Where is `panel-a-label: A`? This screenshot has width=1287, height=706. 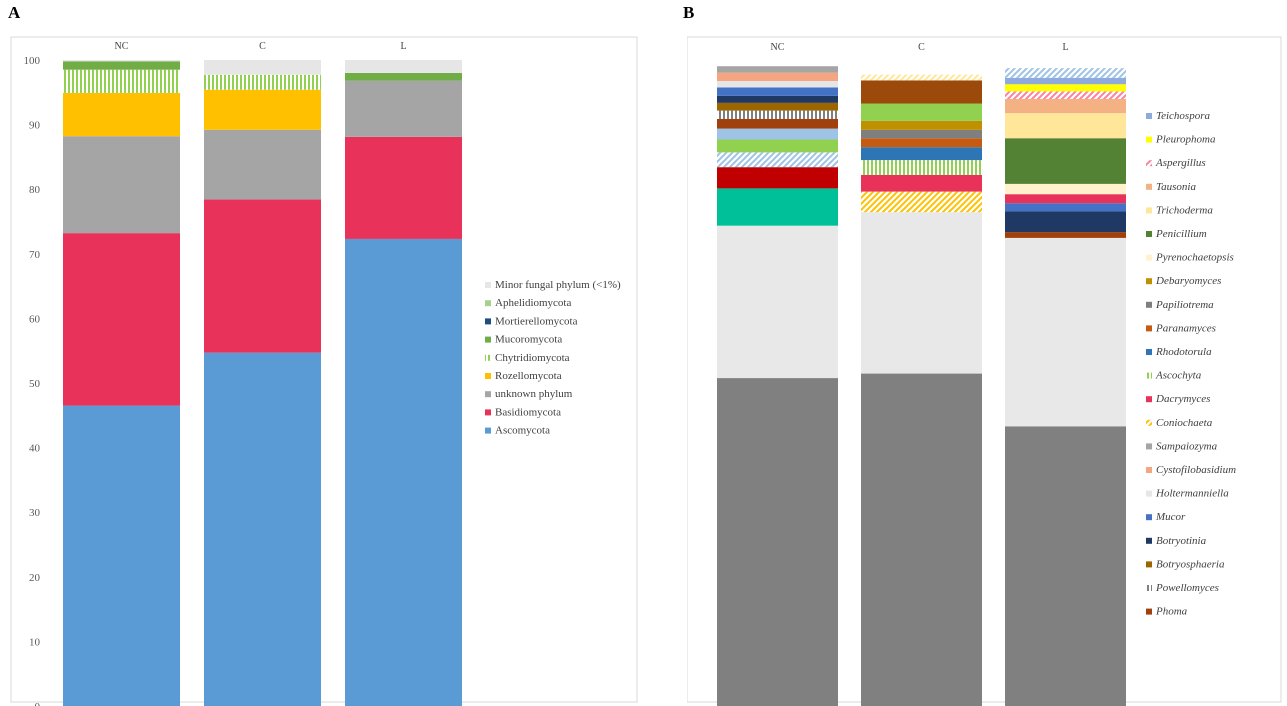
panel-a-label: A is located at coordinates (14, 12).